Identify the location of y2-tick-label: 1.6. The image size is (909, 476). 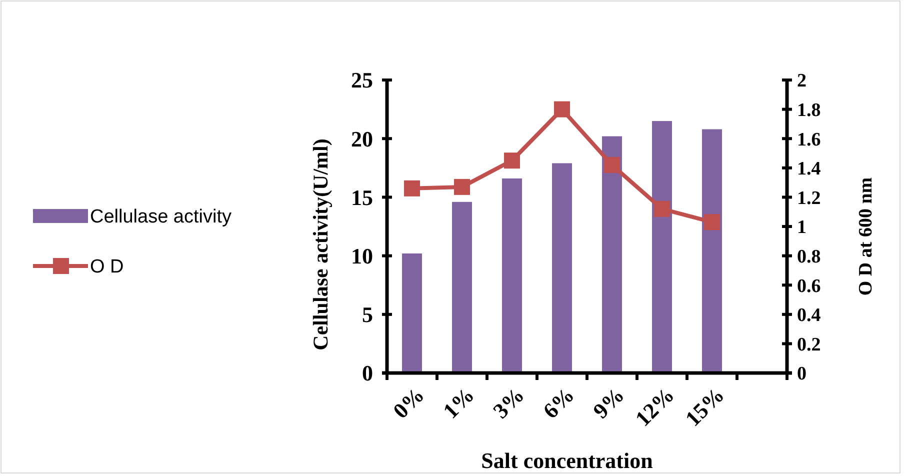
(809, 139).